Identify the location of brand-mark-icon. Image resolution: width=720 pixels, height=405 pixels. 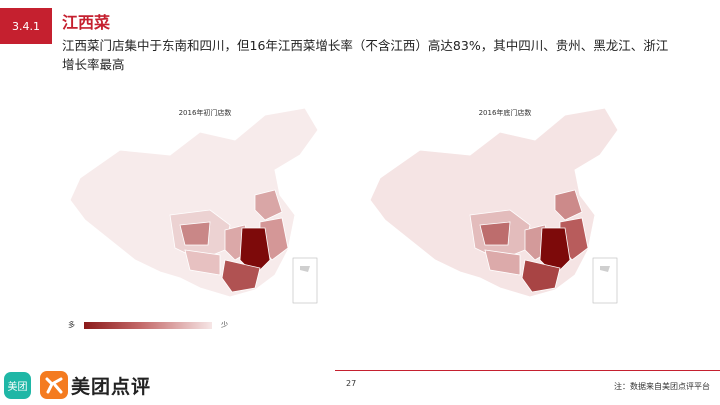
(54, 385).